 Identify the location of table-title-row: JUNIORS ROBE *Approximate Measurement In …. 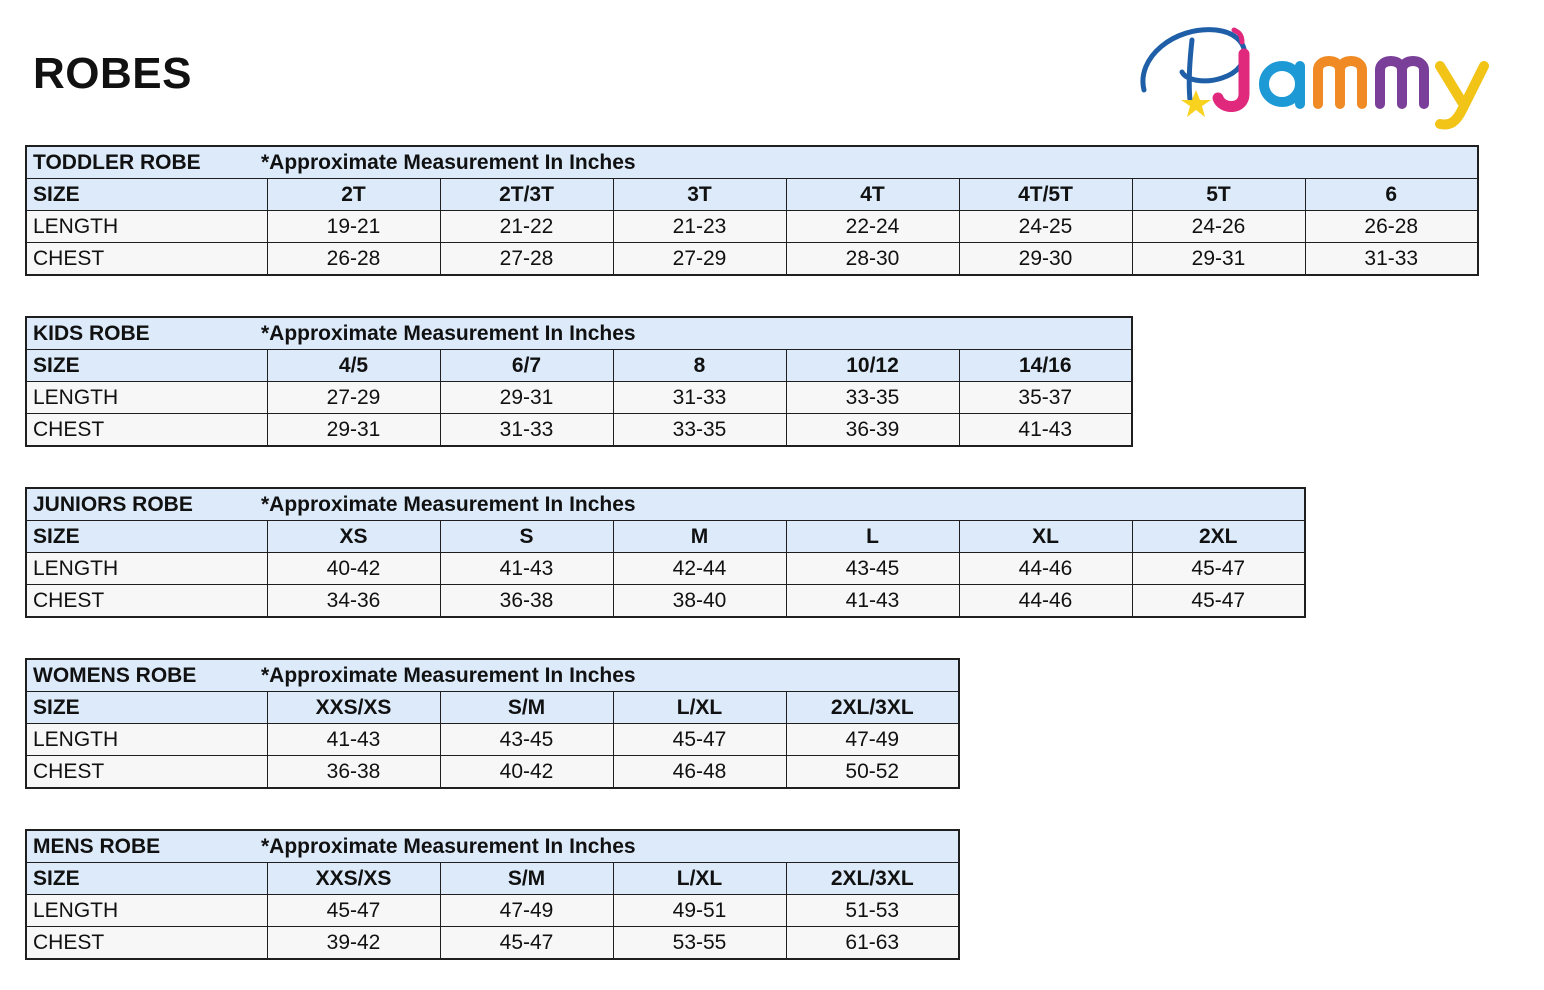
(665, 504).